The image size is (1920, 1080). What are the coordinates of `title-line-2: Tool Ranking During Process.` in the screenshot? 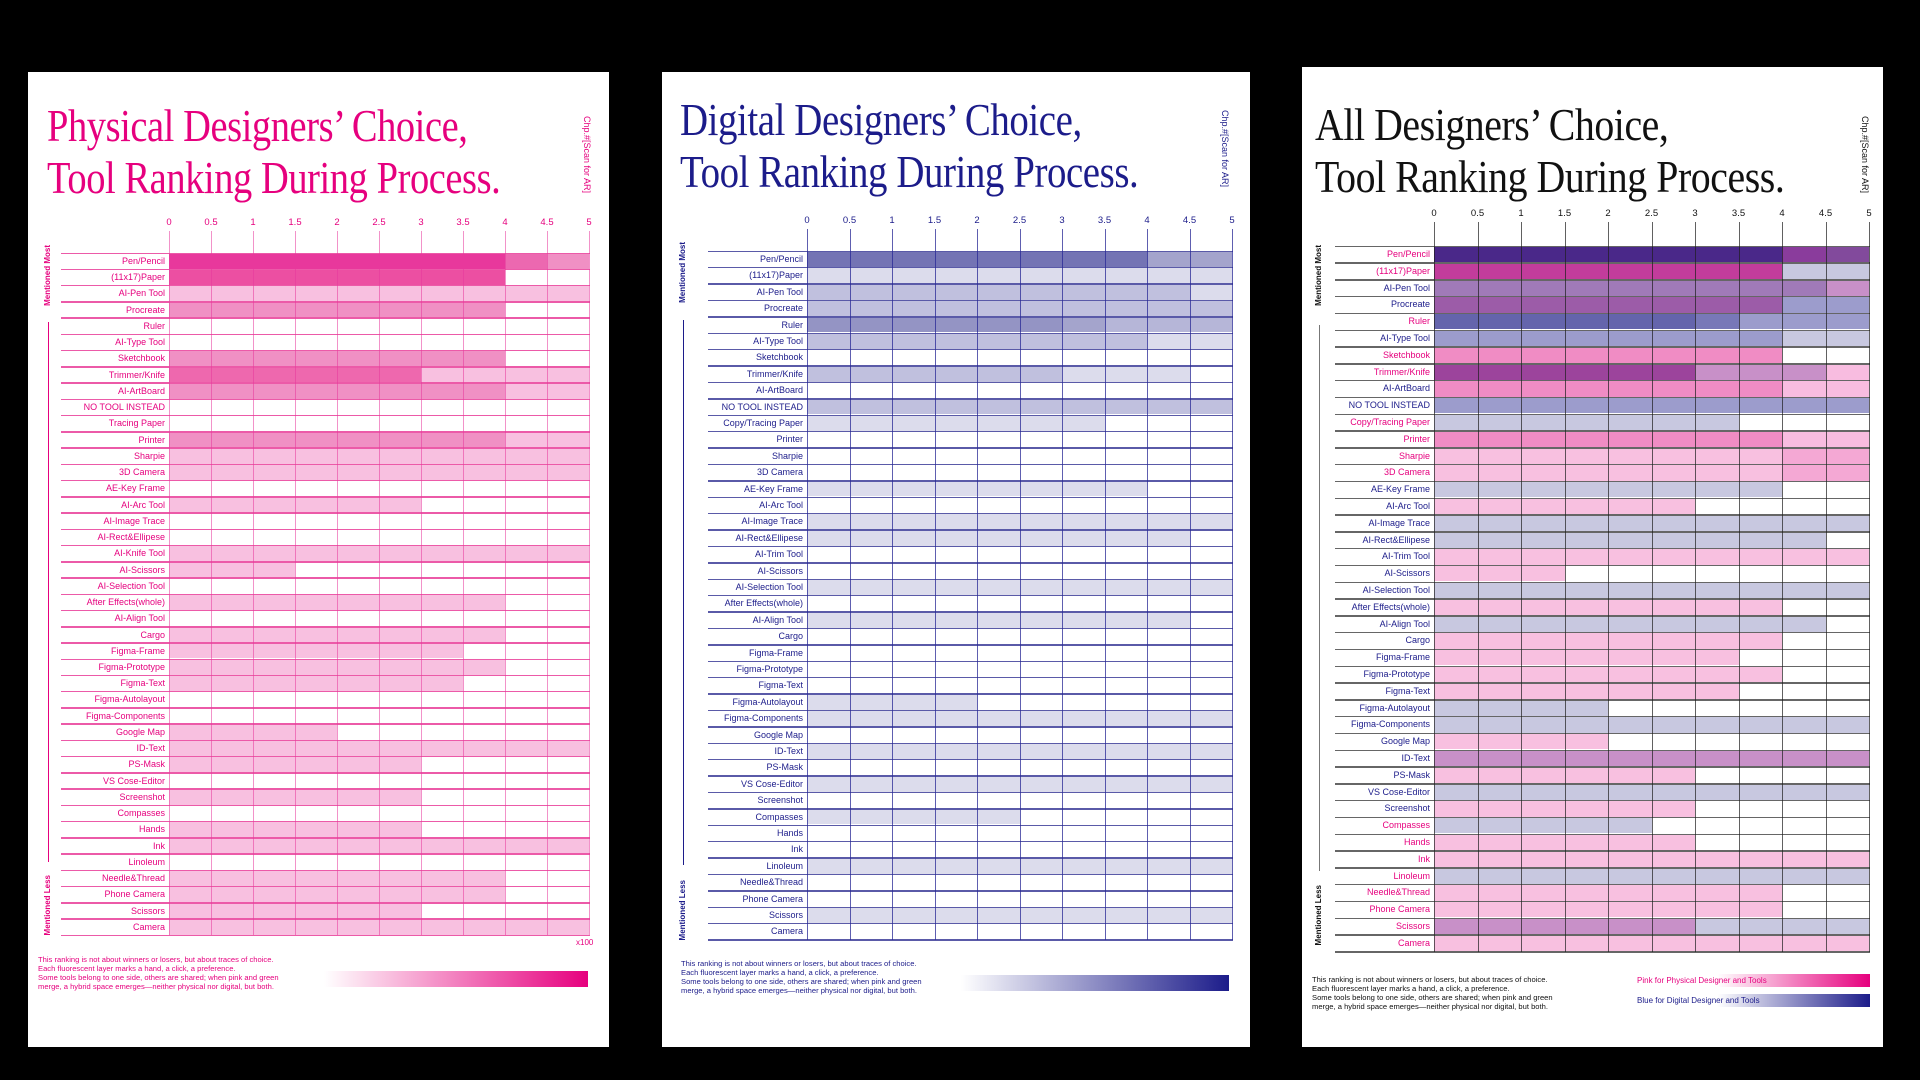 It's located at (909, 171).